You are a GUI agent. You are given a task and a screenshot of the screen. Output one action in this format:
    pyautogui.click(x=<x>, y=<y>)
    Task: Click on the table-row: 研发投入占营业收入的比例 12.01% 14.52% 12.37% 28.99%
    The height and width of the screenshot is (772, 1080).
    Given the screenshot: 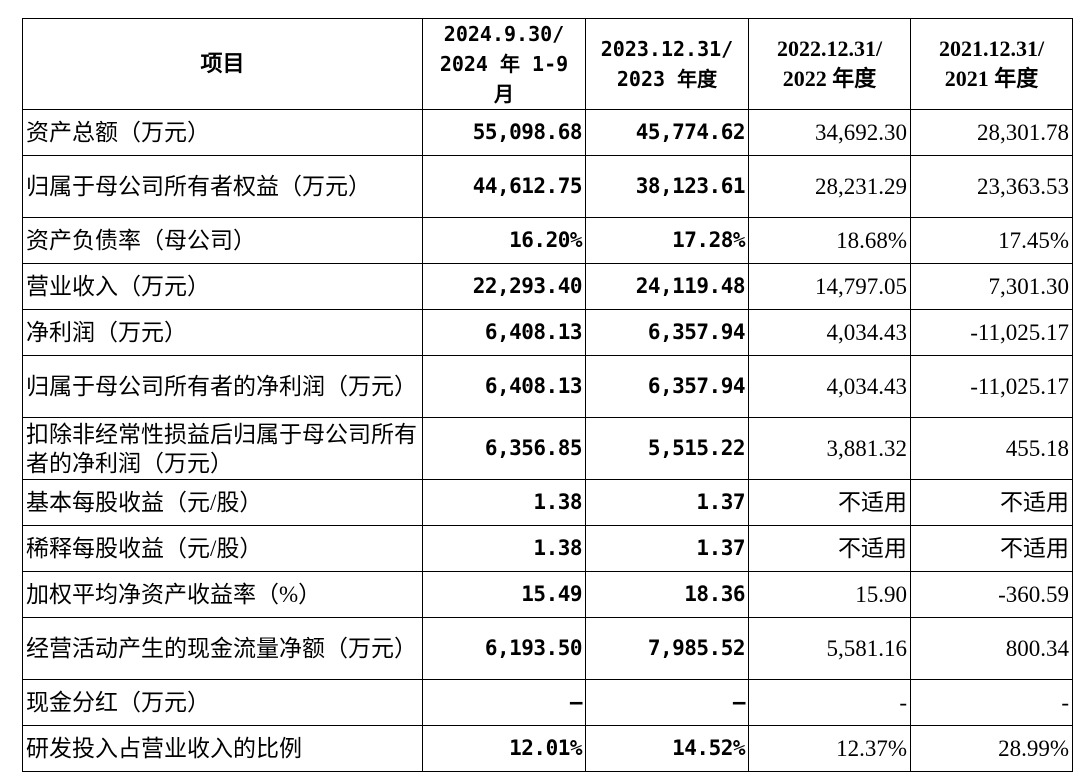 What is the action you would take?
    pyautogui.click(x=547, y=748)
    